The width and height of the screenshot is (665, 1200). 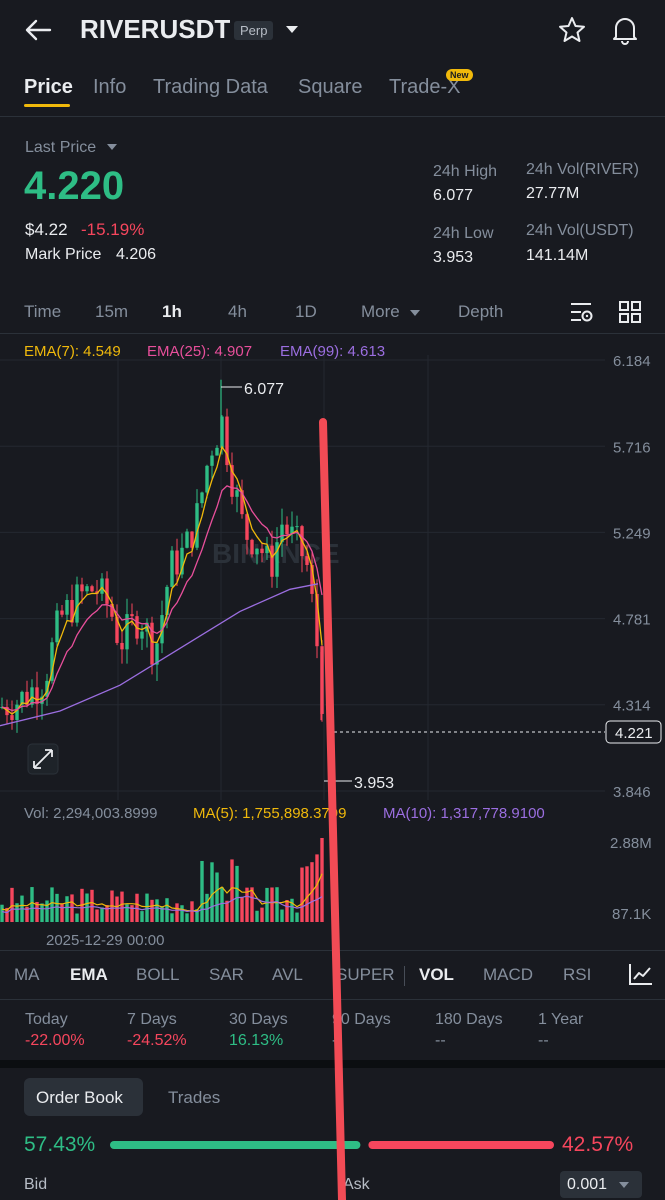 I want to click on volume-ma-lines, so click(x=162, y=893).